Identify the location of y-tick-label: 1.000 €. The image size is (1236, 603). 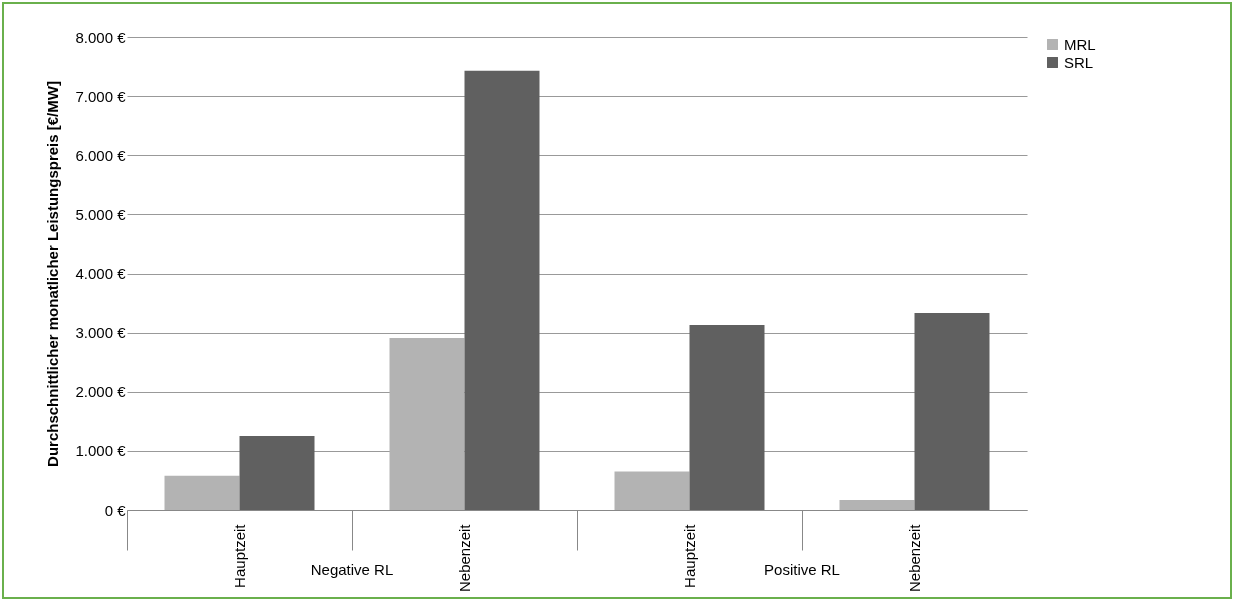
(101, 451).